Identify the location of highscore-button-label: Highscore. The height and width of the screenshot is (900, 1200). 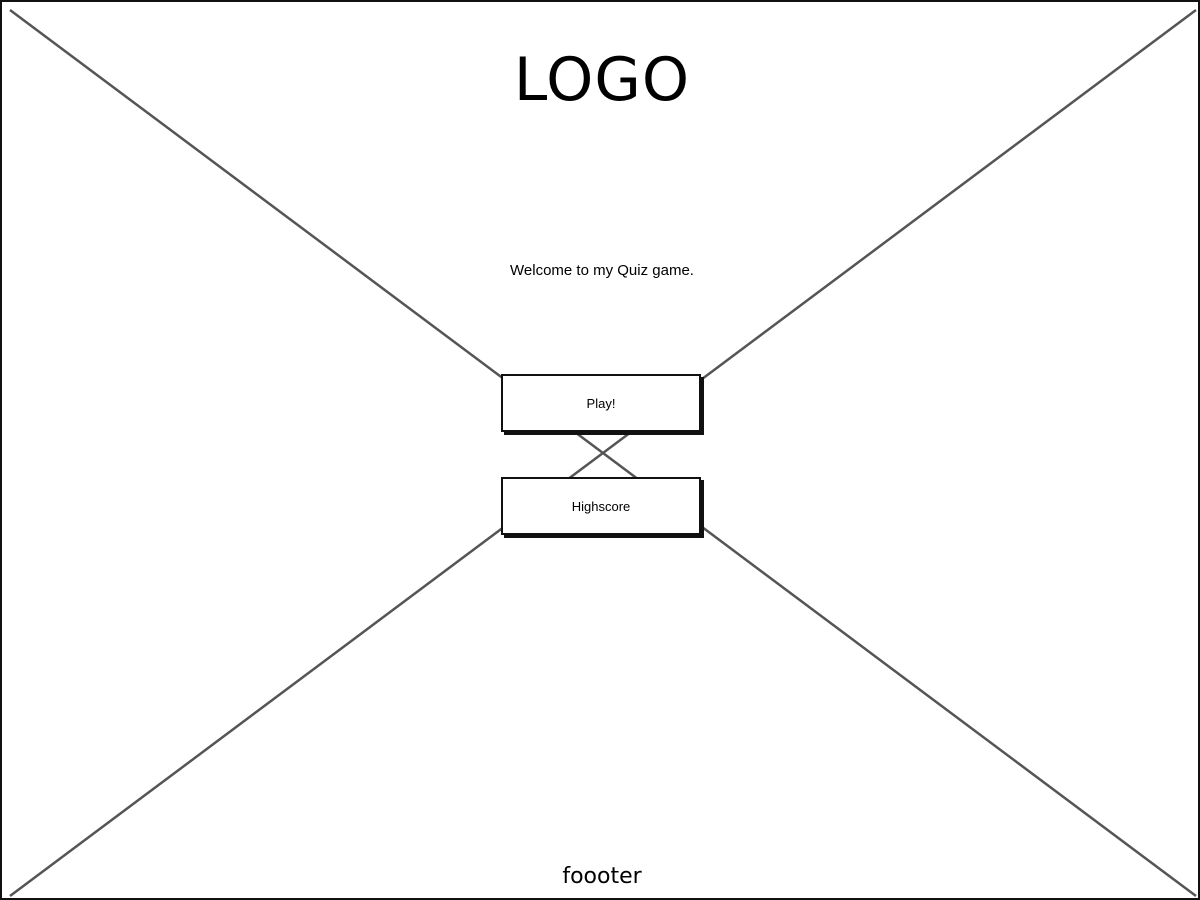
(601, 506).